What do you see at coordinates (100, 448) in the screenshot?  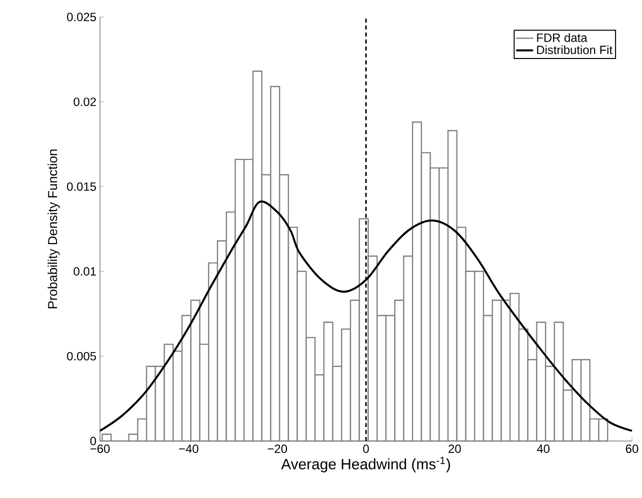 I see `x-tick-label: −60` at bounding box center [100, 448].